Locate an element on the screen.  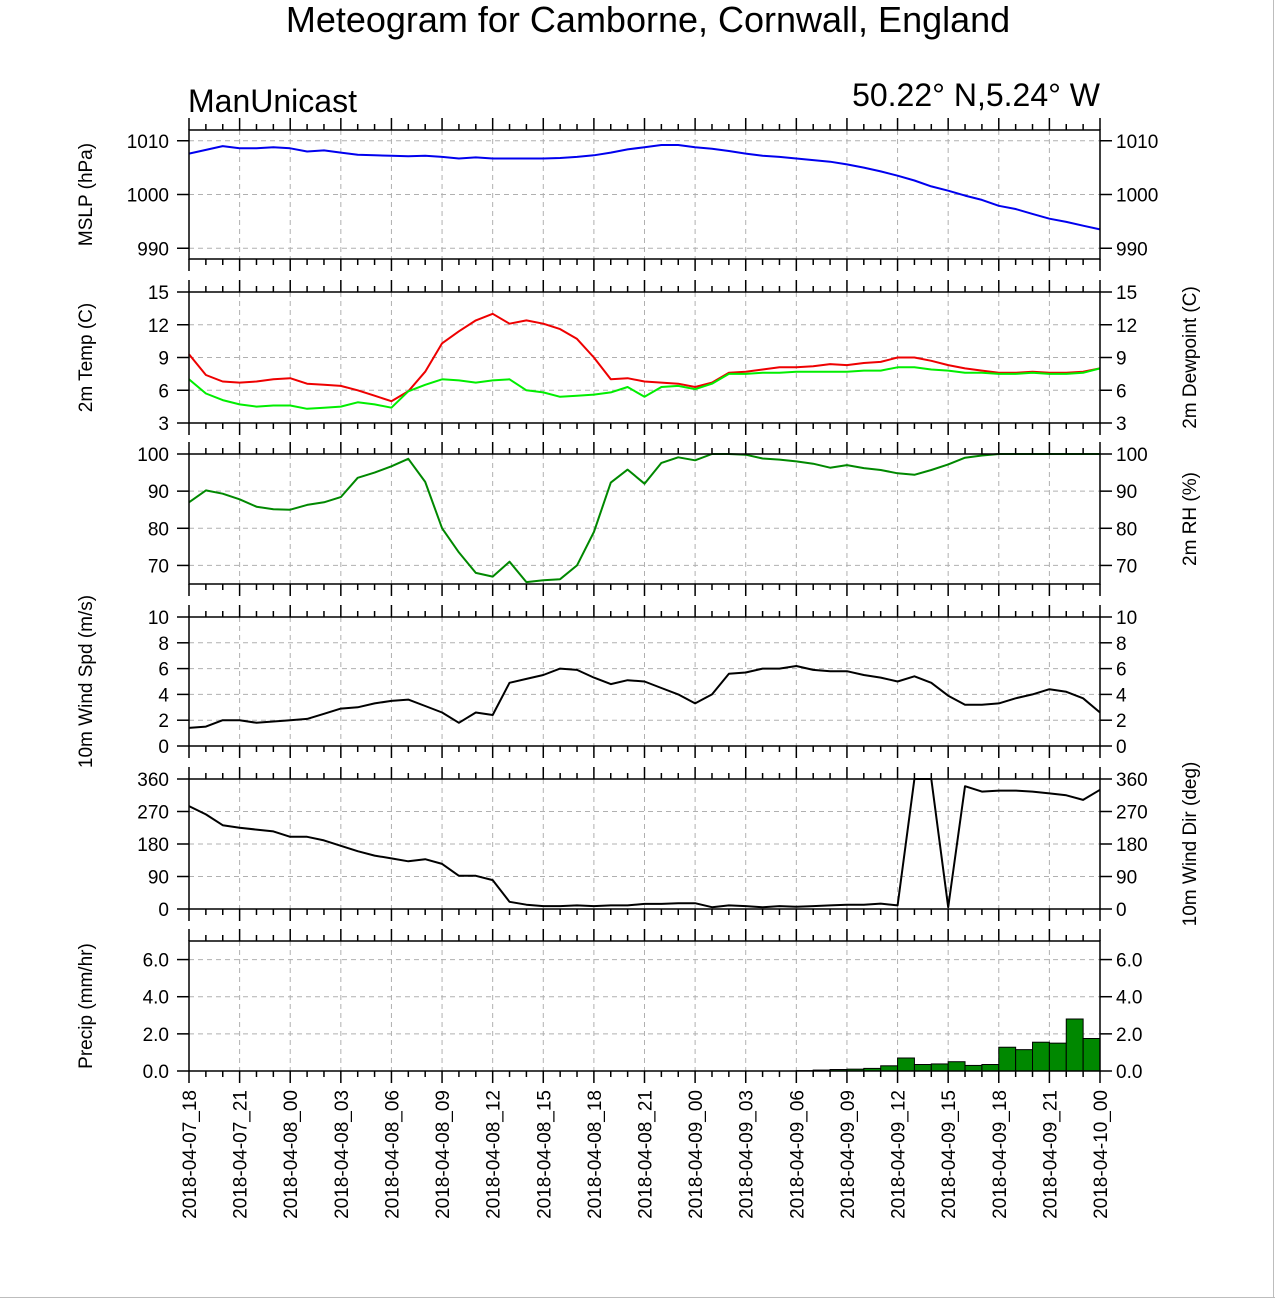
x-tick-label: 2018-04-08_18 is located at coordinates (595, 1154).